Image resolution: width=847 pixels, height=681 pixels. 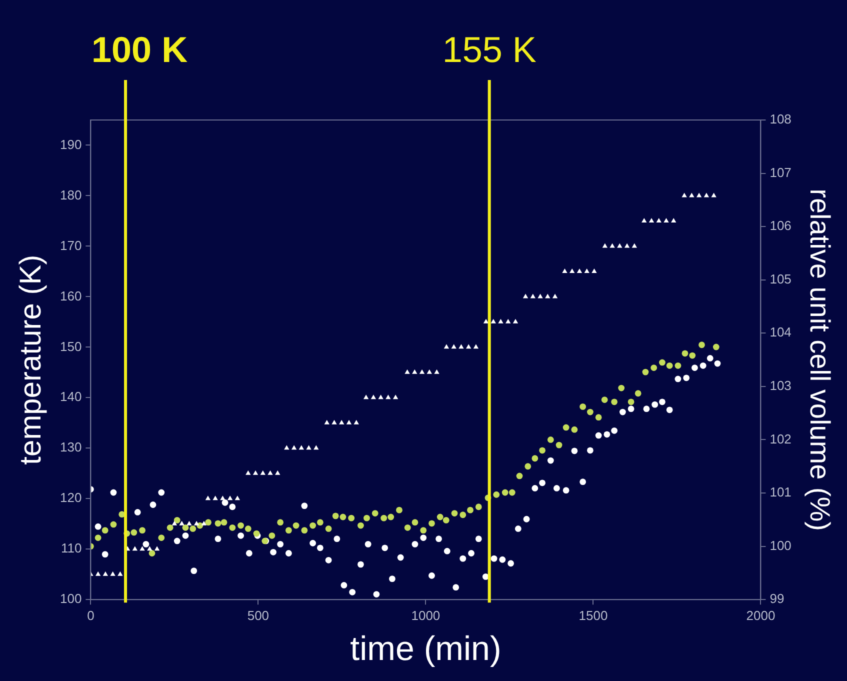 What do you see at coordinates (489, 49) in the screenshot?
I see `ref-line-label: 155 K` at bounding box center [489, 49].